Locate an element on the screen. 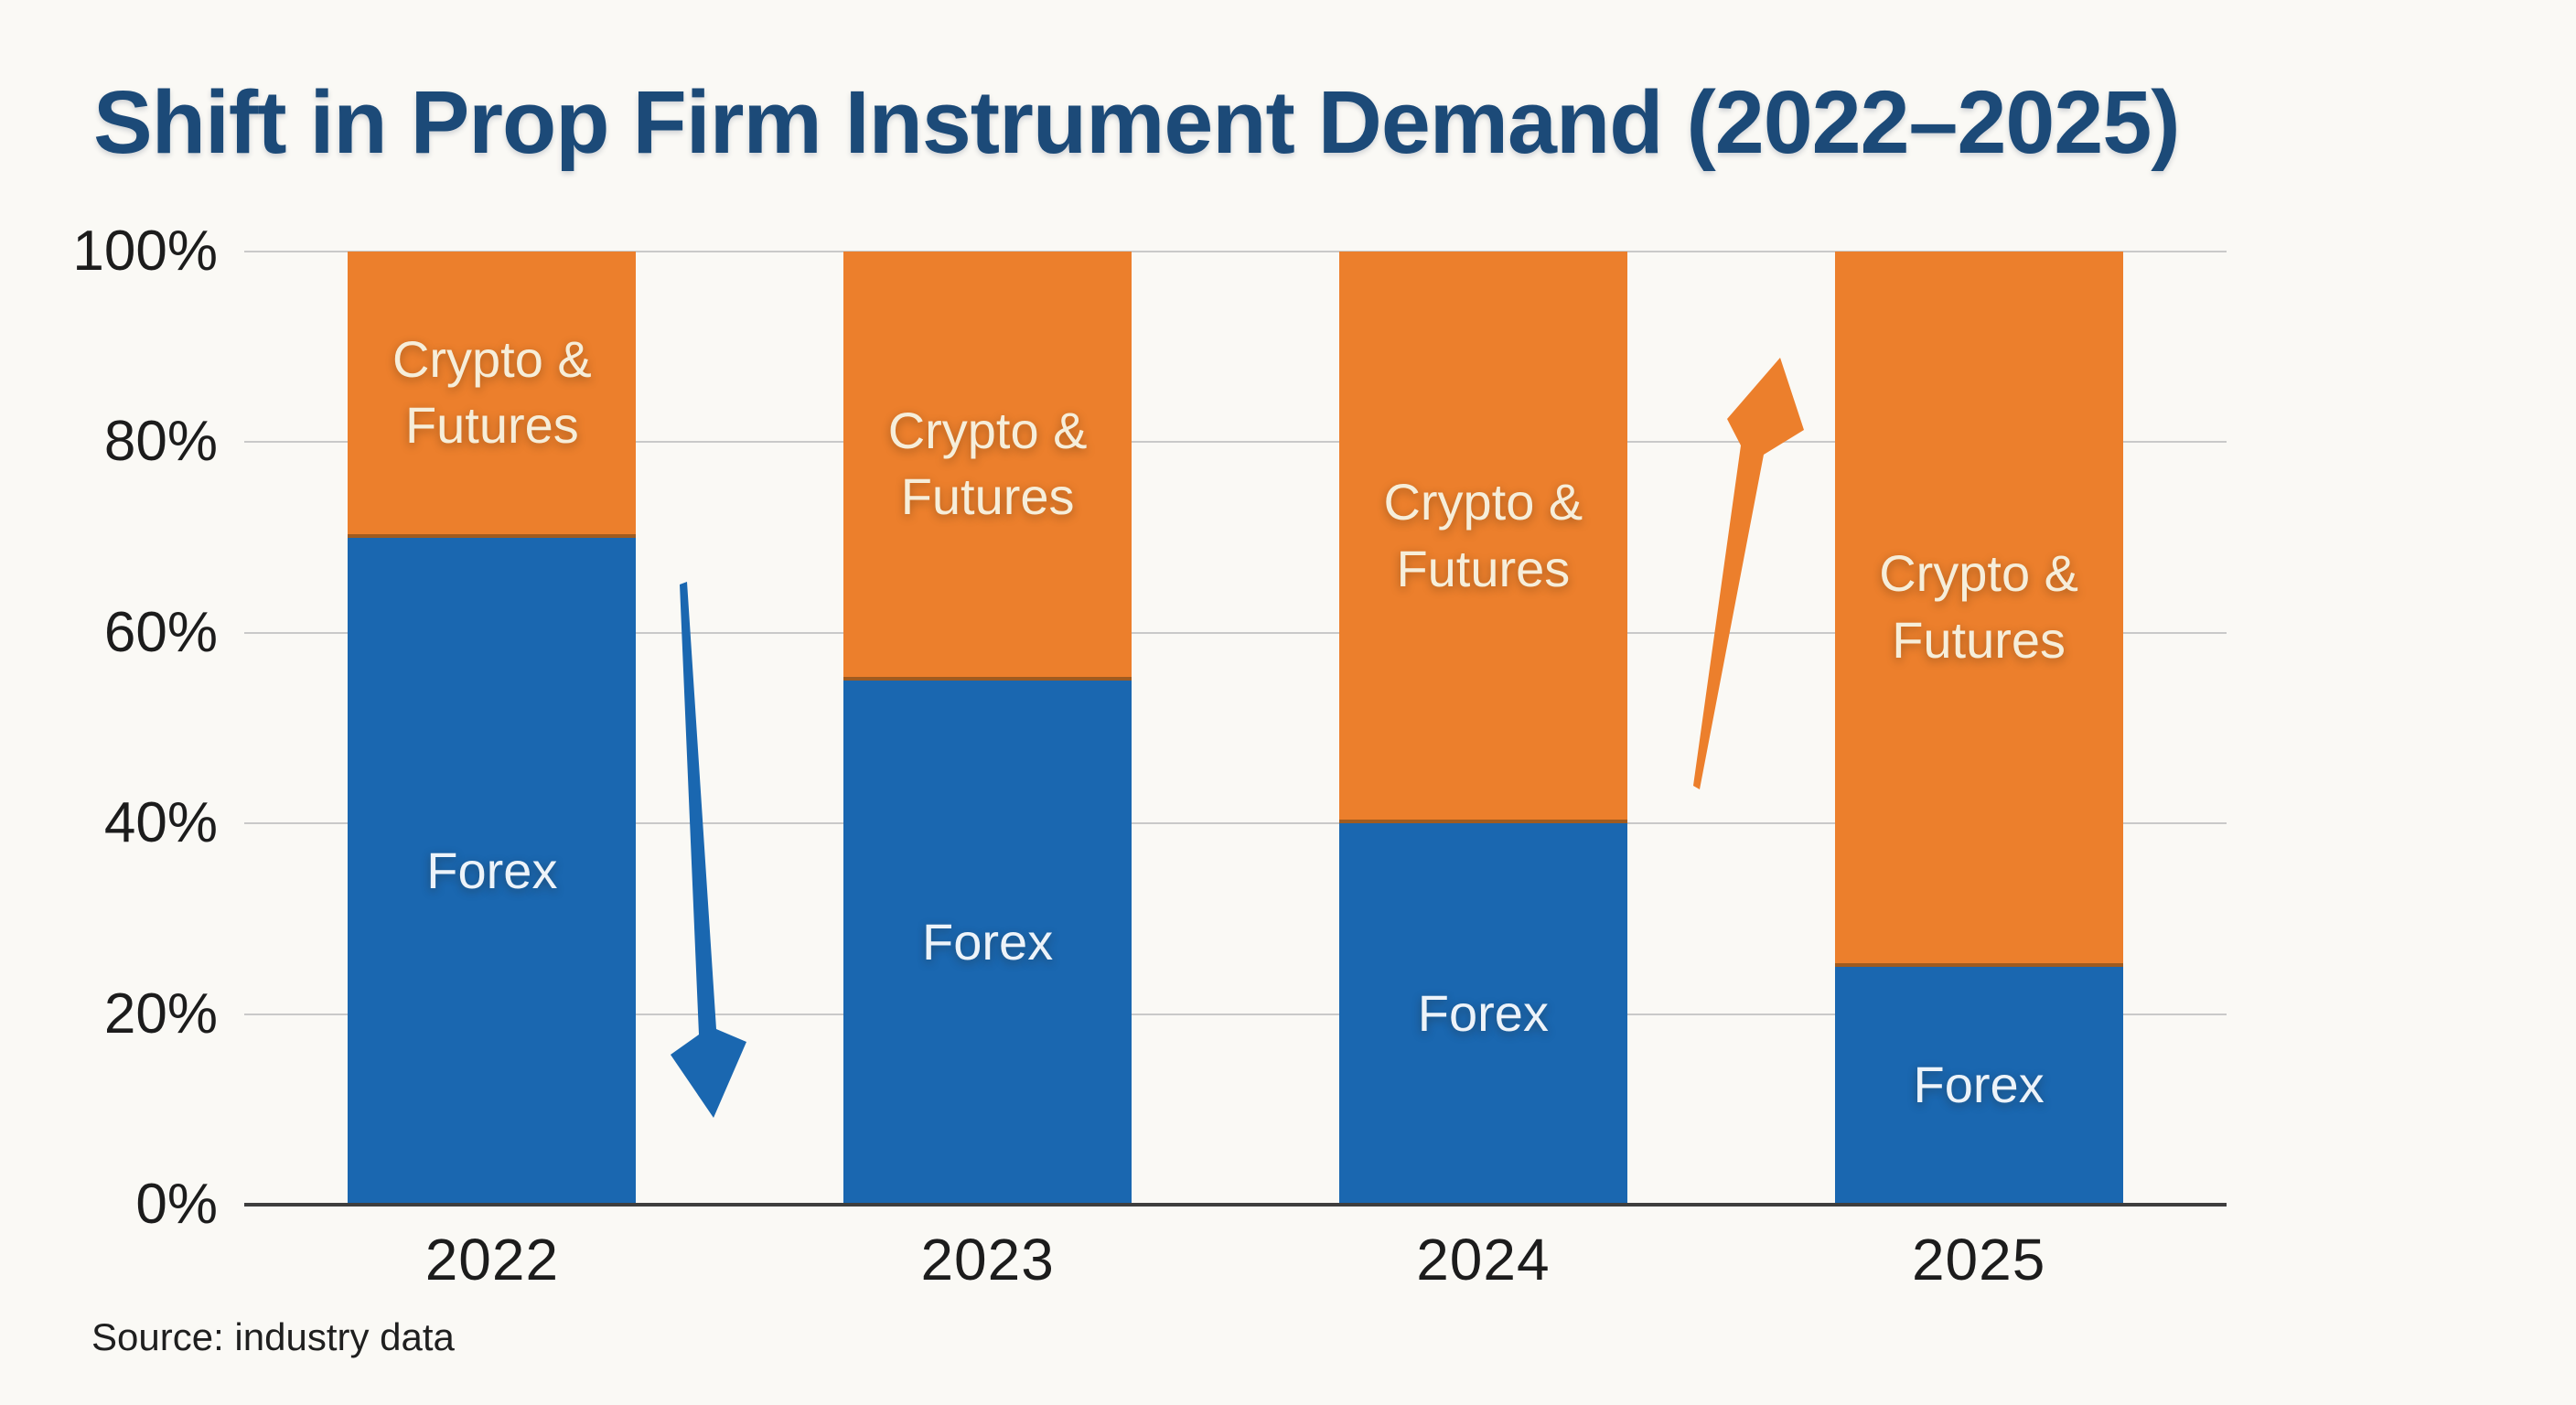  bar-slot-2022: Crypto & Futures Forex is located at coordinates (492, 728).